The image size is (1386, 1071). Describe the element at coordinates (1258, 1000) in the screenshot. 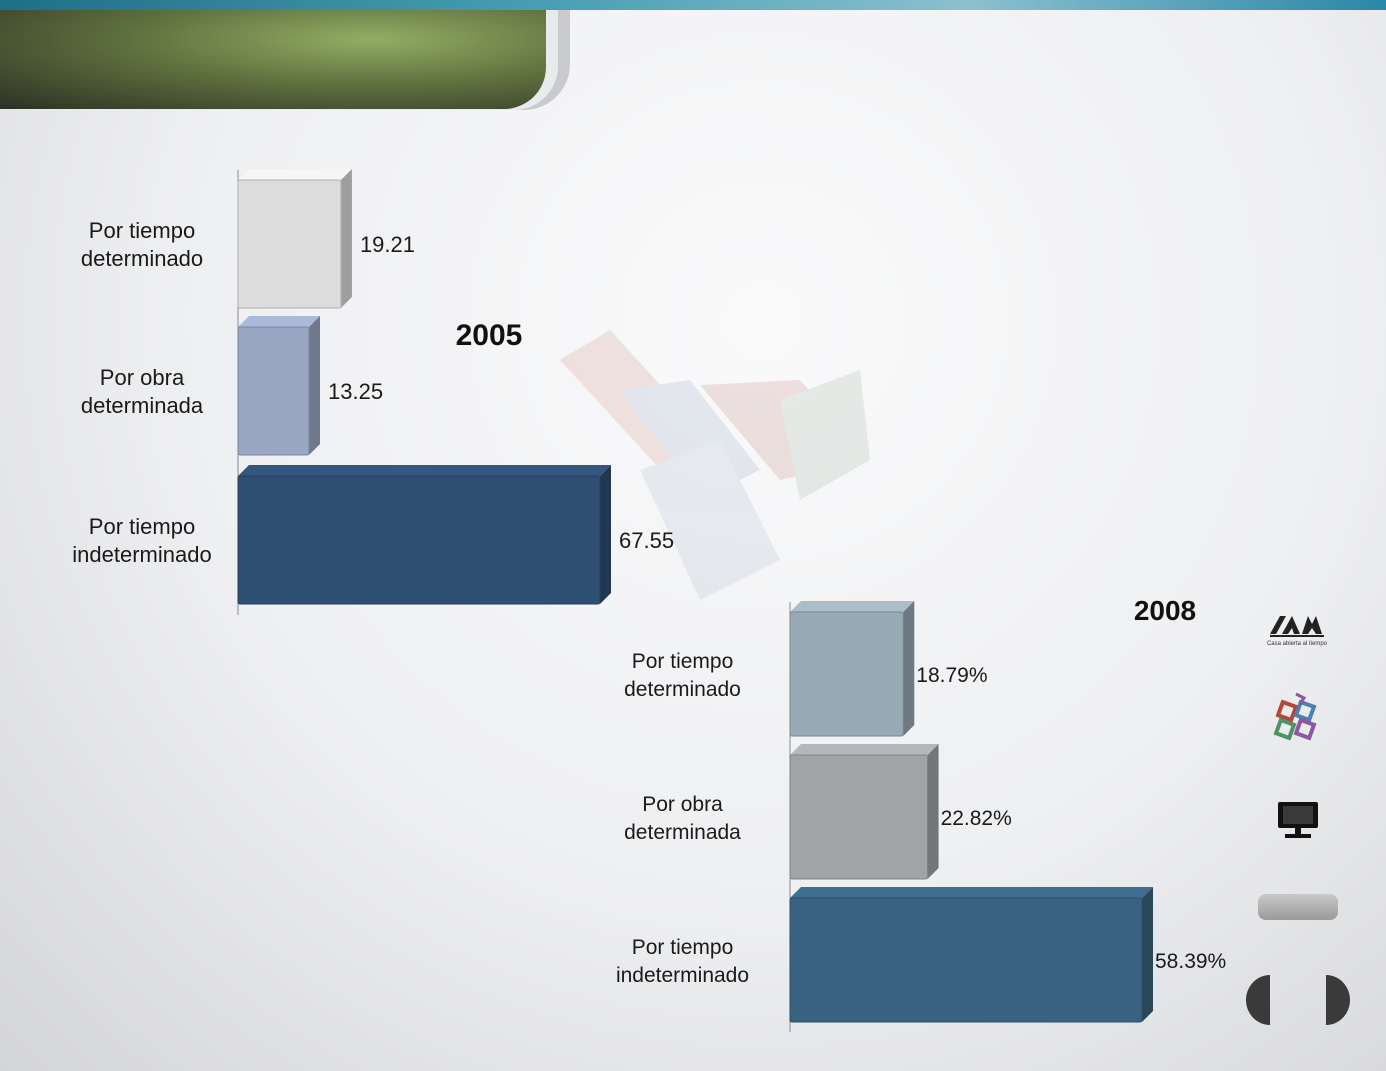

I see `prev-arrow-icon` at that location.